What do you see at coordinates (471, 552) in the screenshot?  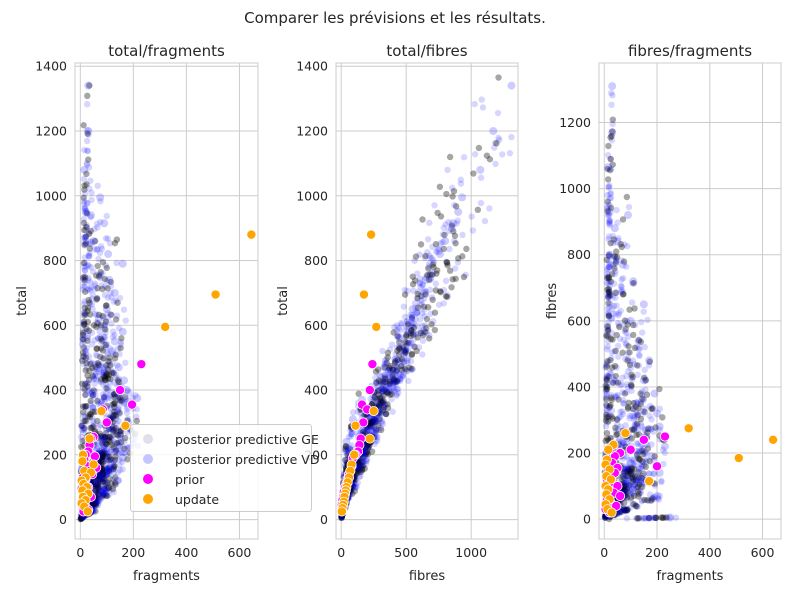 I see `x-tick-label: 1000` at bounding box center [471, 552].